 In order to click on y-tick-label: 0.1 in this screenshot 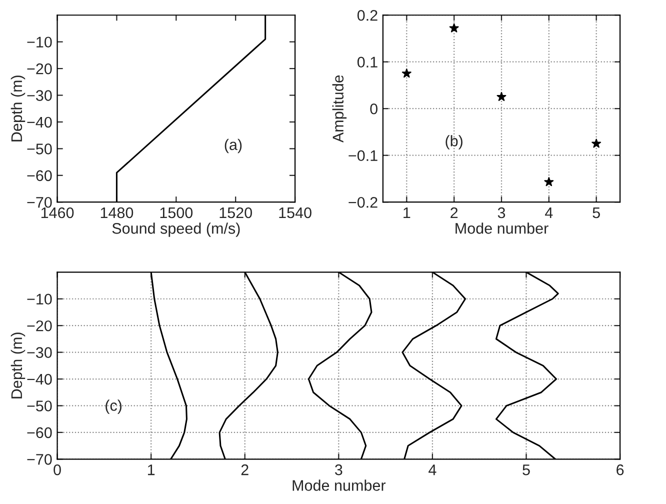, I will do `click(367, 62)`.